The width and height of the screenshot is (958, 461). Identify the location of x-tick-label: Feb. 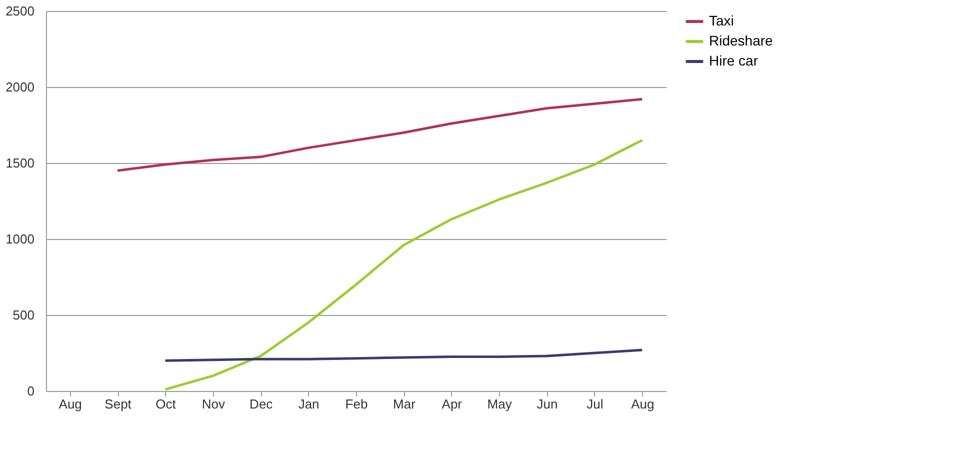
(356, 404).